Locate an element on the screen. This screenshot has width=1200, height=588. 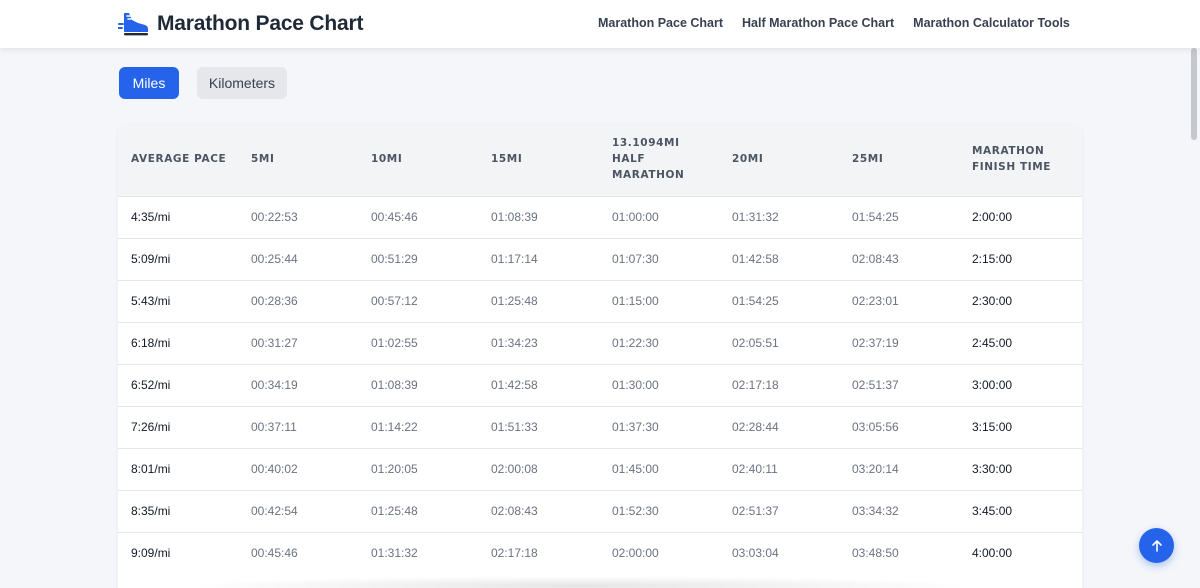
scroll-to-top-button is located at coordinates (1156, 545).